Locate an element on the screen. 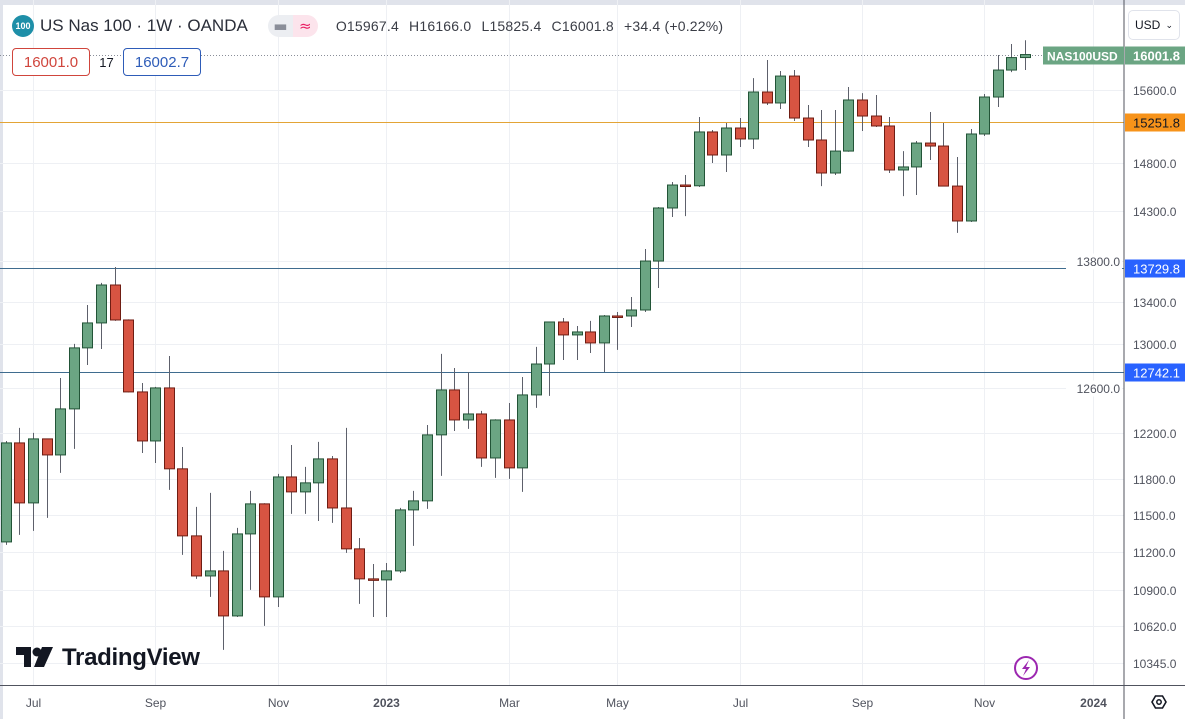 The height and width of the screenshot is (719, 1185). symbol-title: US Nas 100 · 1W · OANDA is located at coordinates (144, 25).